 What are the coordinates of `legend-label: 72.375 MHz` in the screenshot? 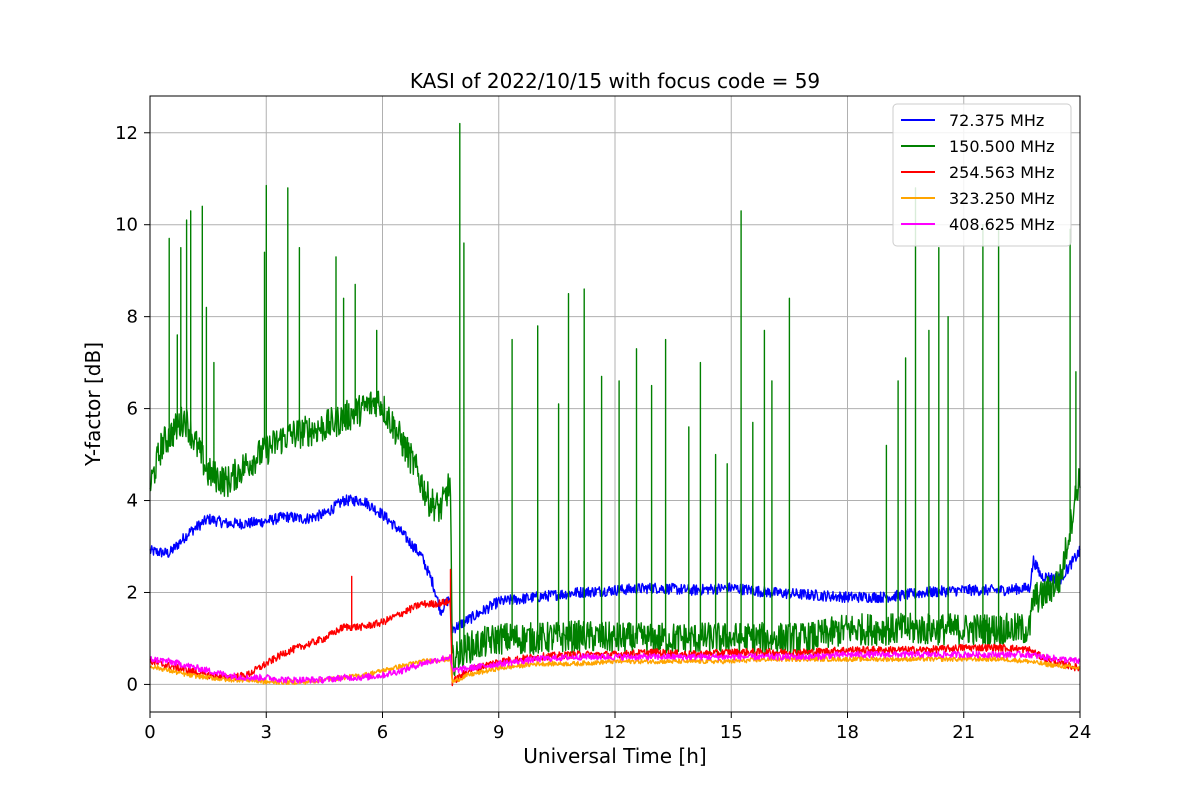 It's located at (996, 120).